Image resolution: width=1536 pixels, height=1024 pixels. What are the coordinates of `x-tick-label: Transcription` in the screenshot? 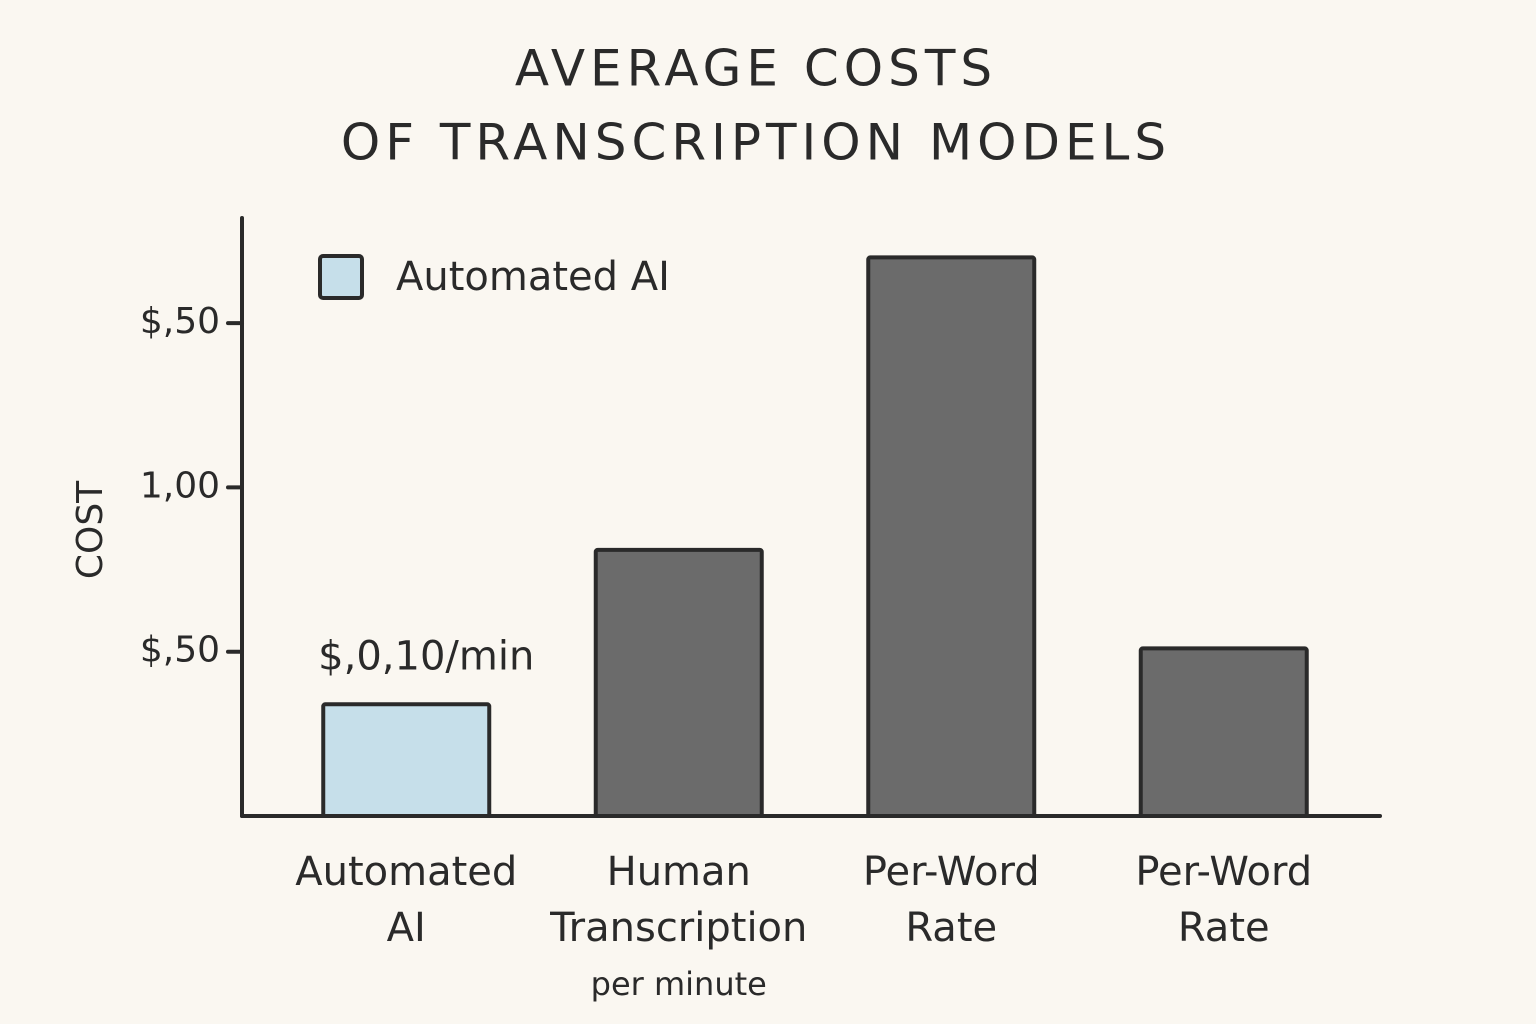 It's located at (678, 928).